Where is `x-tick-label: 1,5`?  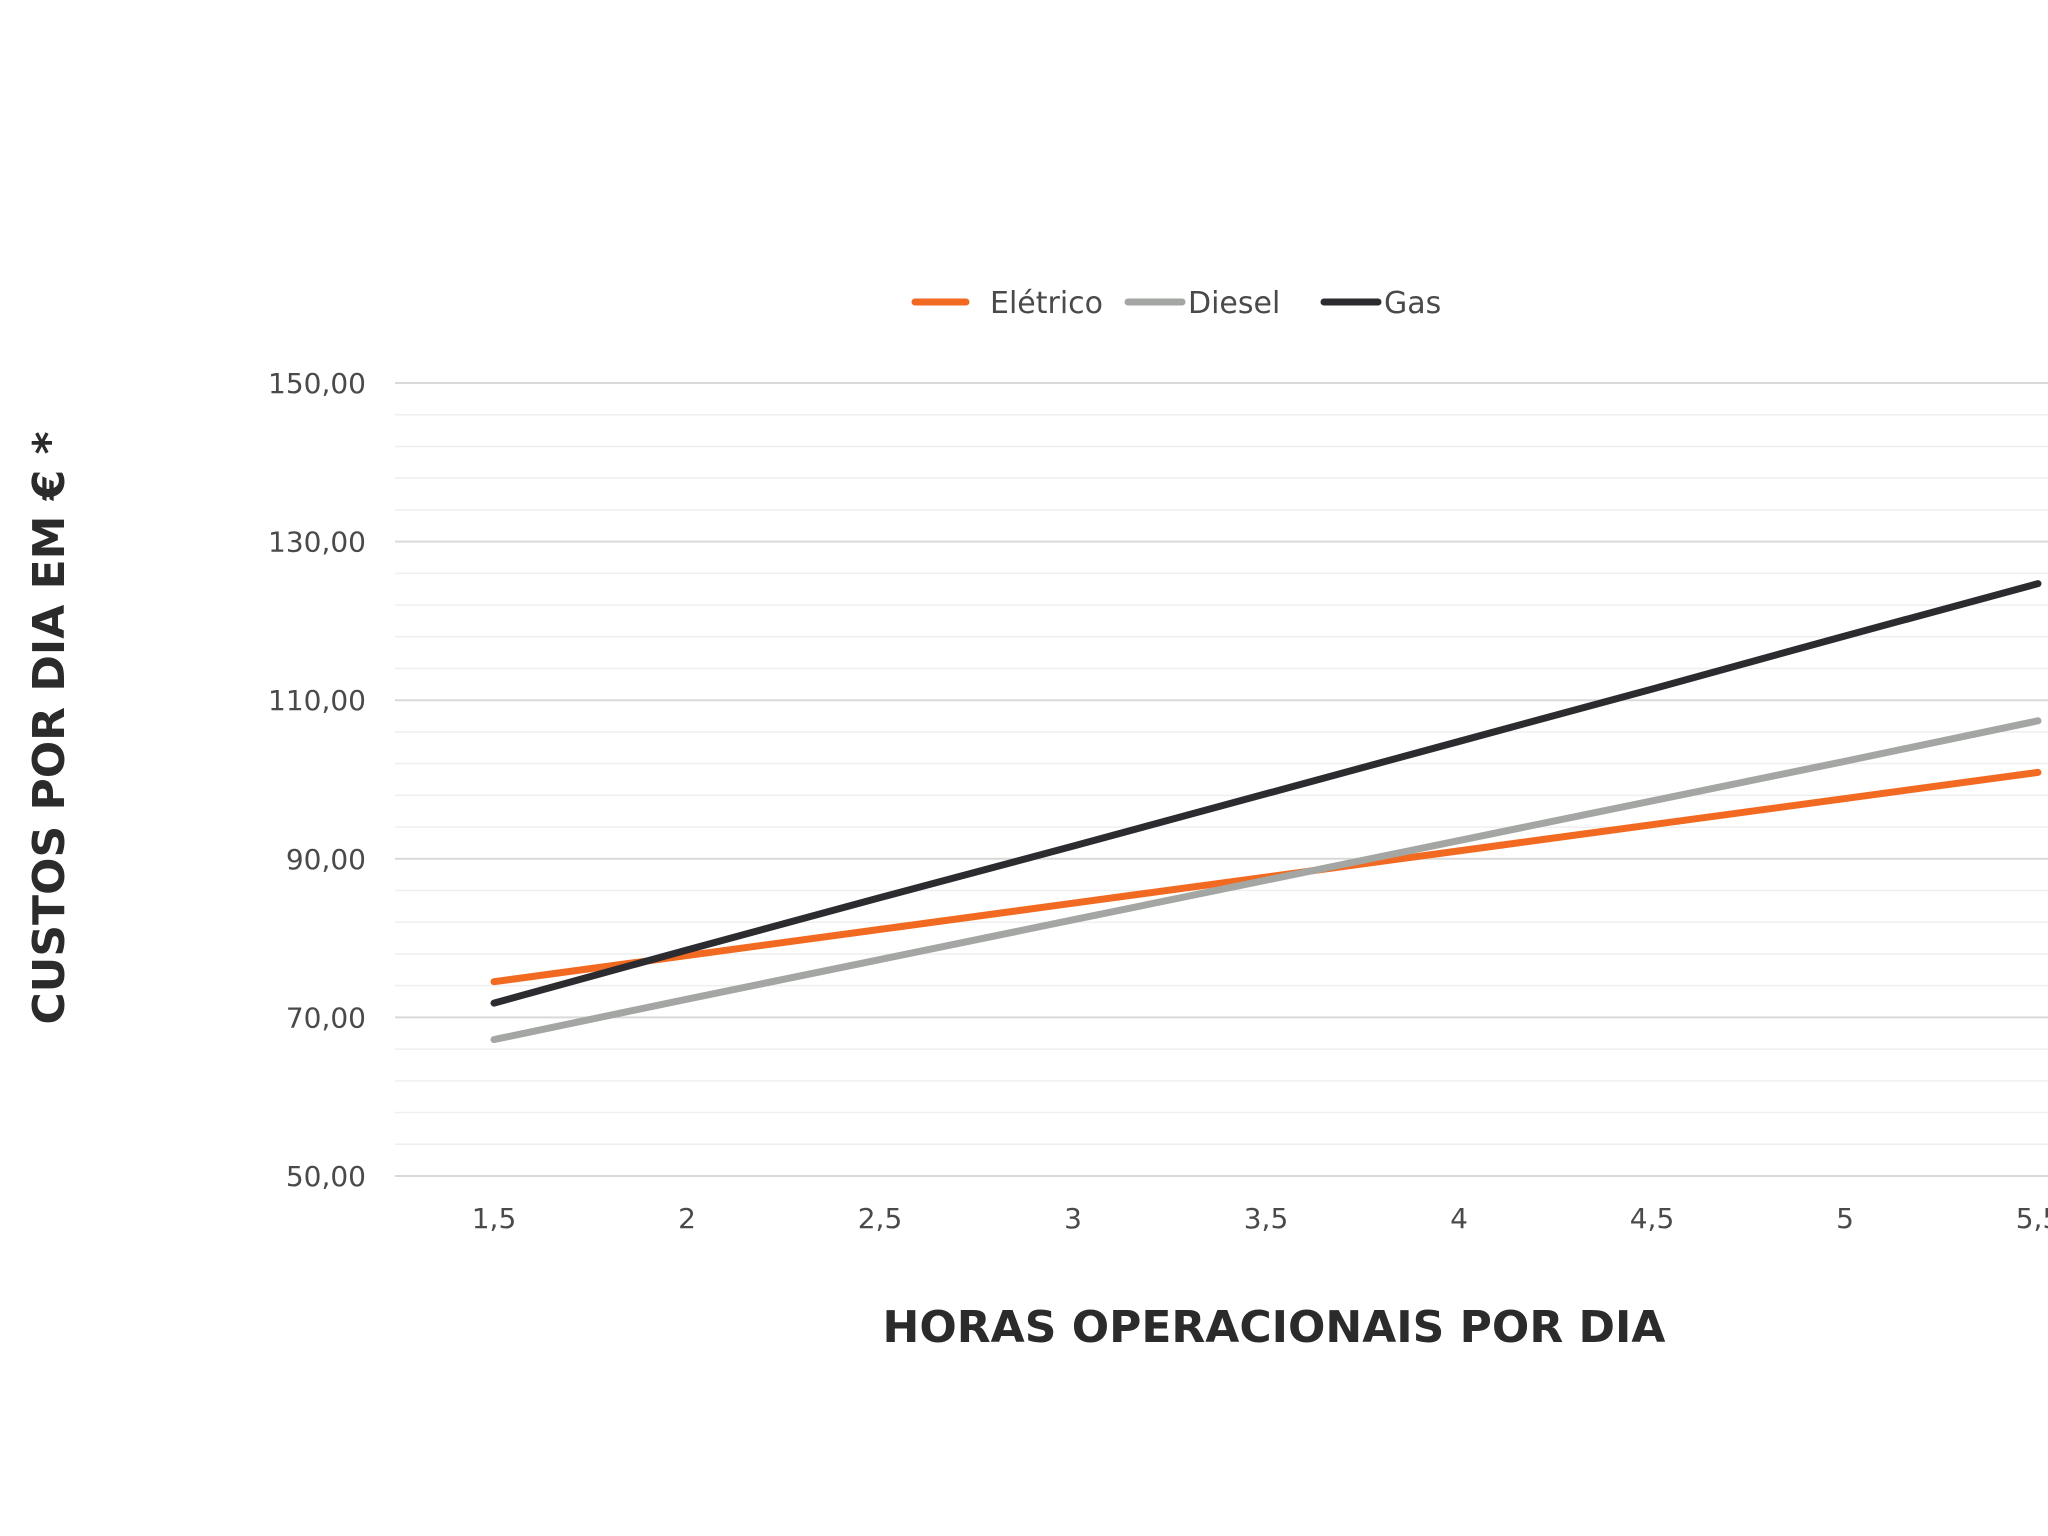 x-tick-label: 1,5 is located at coordinates (494, 1218).